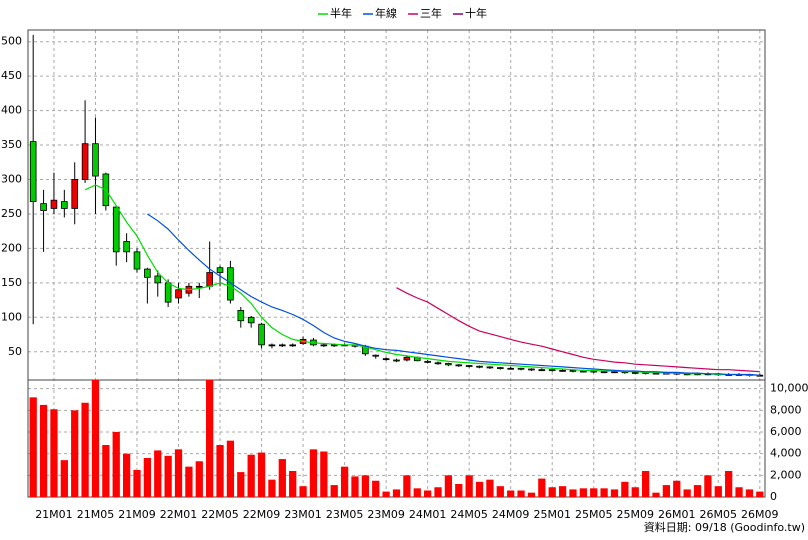 The image size is (808, 540). What do you see at coordinates (345, 514) in the screenshot?
I see `x-tick-label: 23M05` at bounding box center [345, 514].